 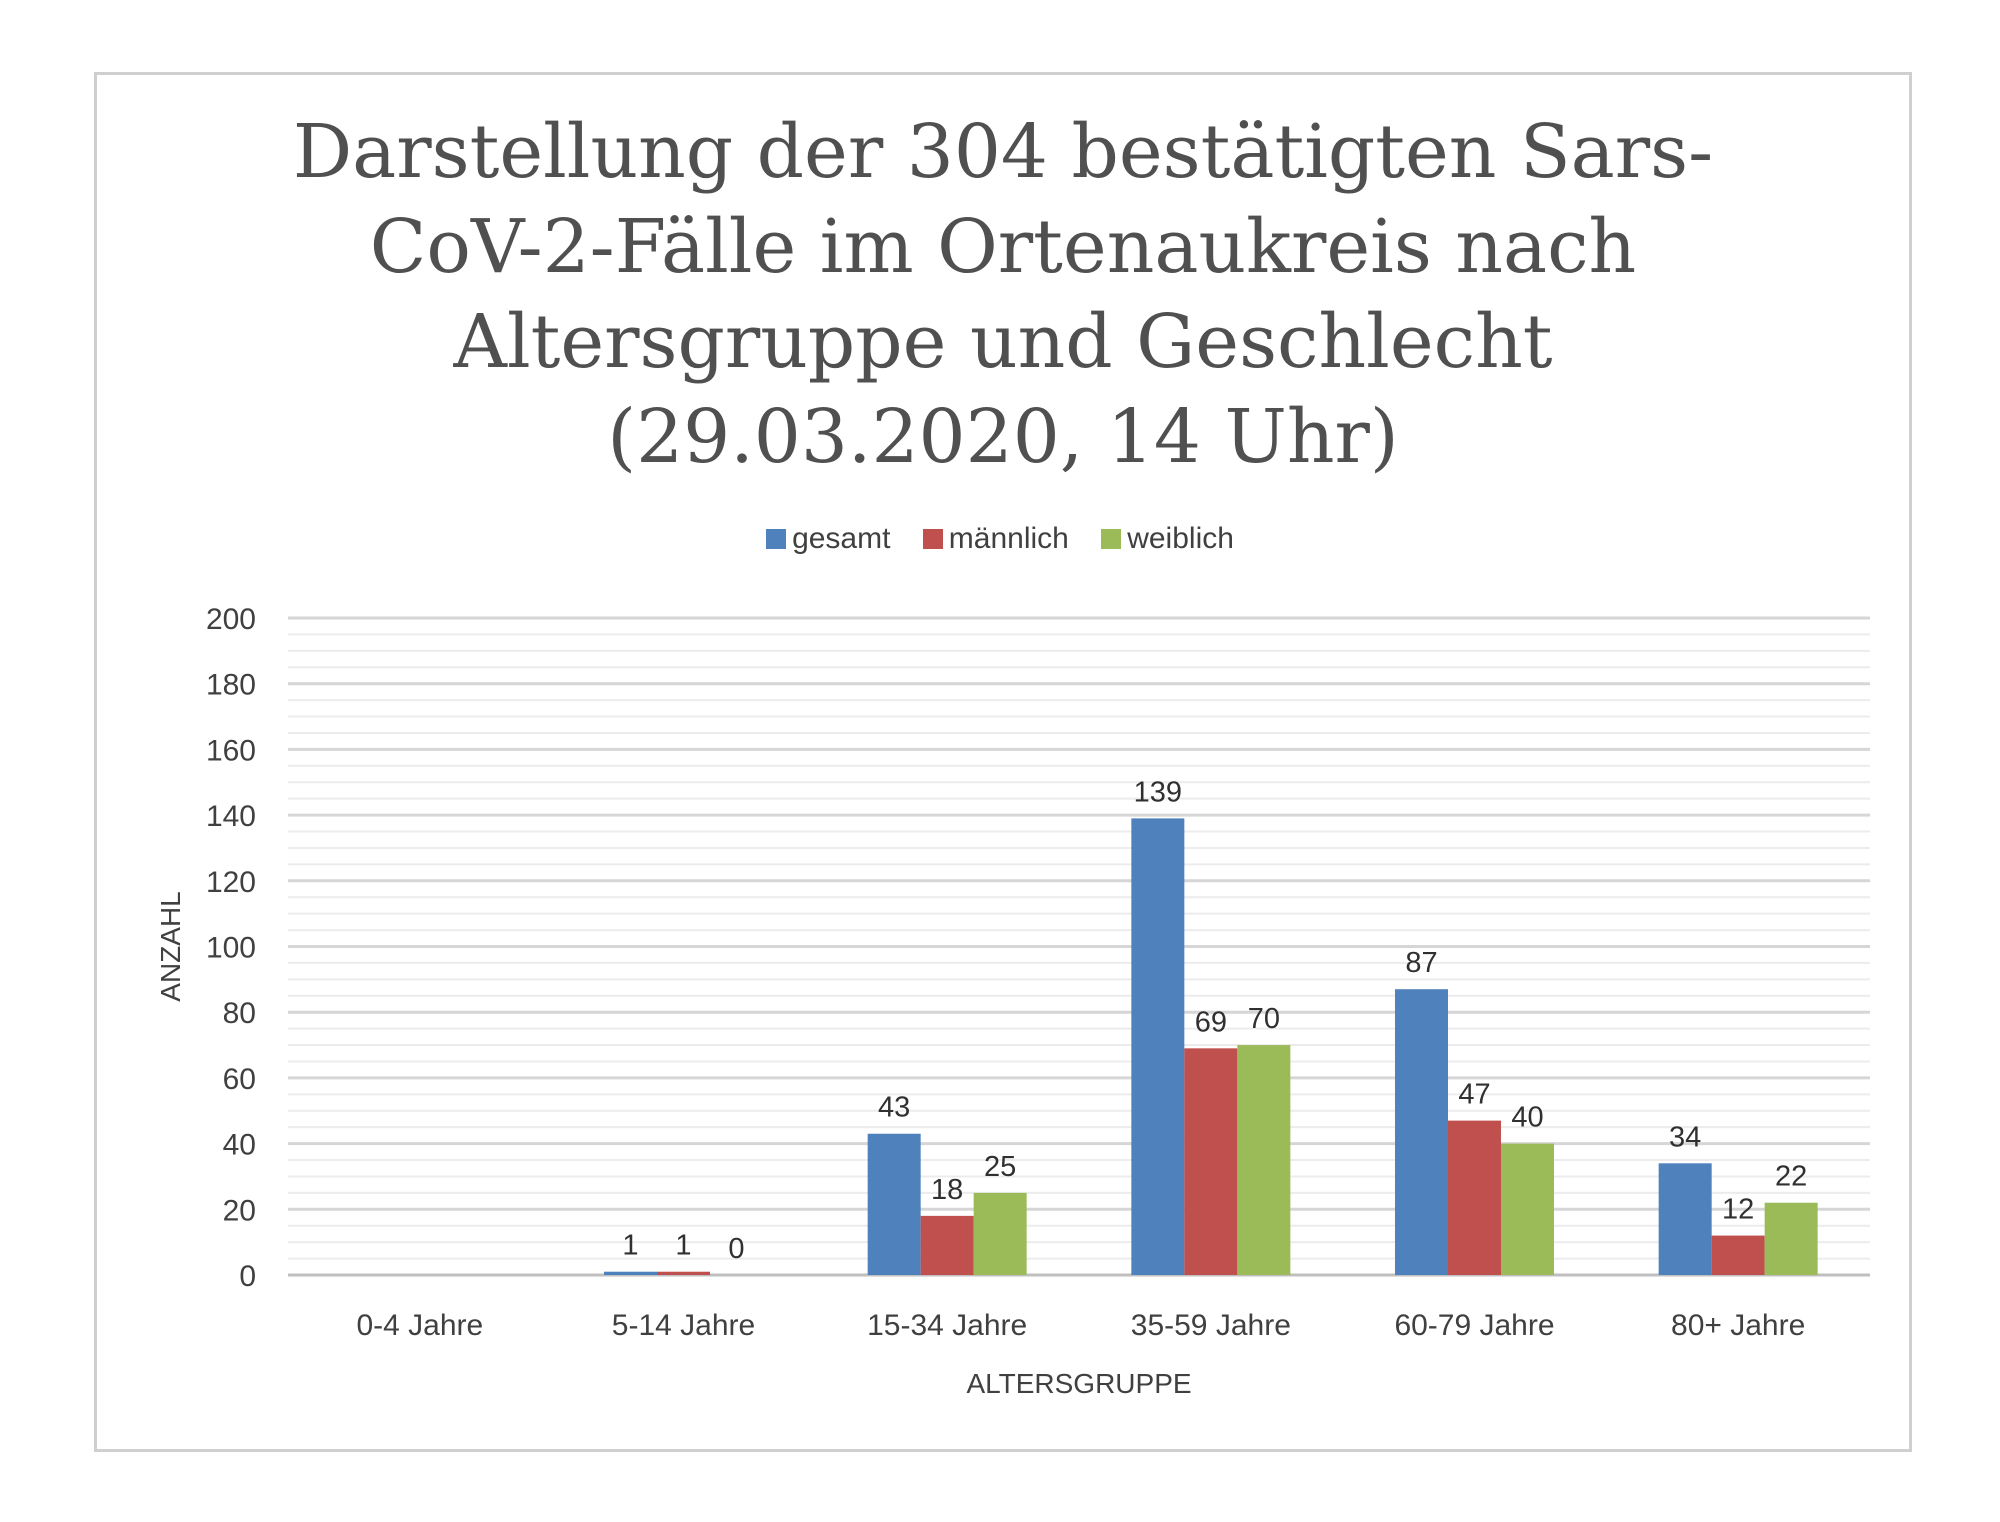 What do you see at coordinates (1738, 1325) in the screenshot?
I see `x-tick-label: 80+ Jahre` at bounding box center [1738, 1325].